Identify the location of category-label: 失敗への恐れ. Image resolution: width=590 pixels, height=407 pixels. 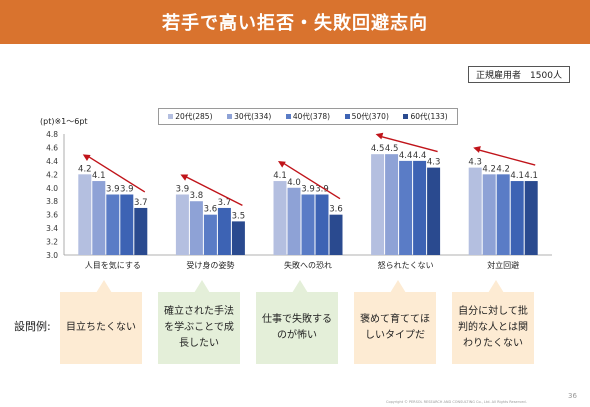
(308, 265).